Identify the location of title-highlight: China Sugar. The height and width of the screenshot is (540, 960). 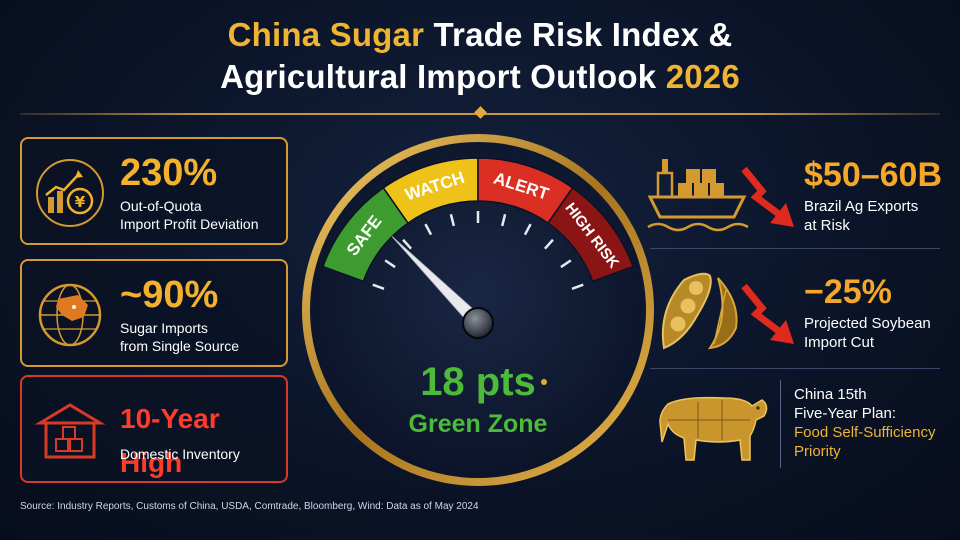
(326, 34).